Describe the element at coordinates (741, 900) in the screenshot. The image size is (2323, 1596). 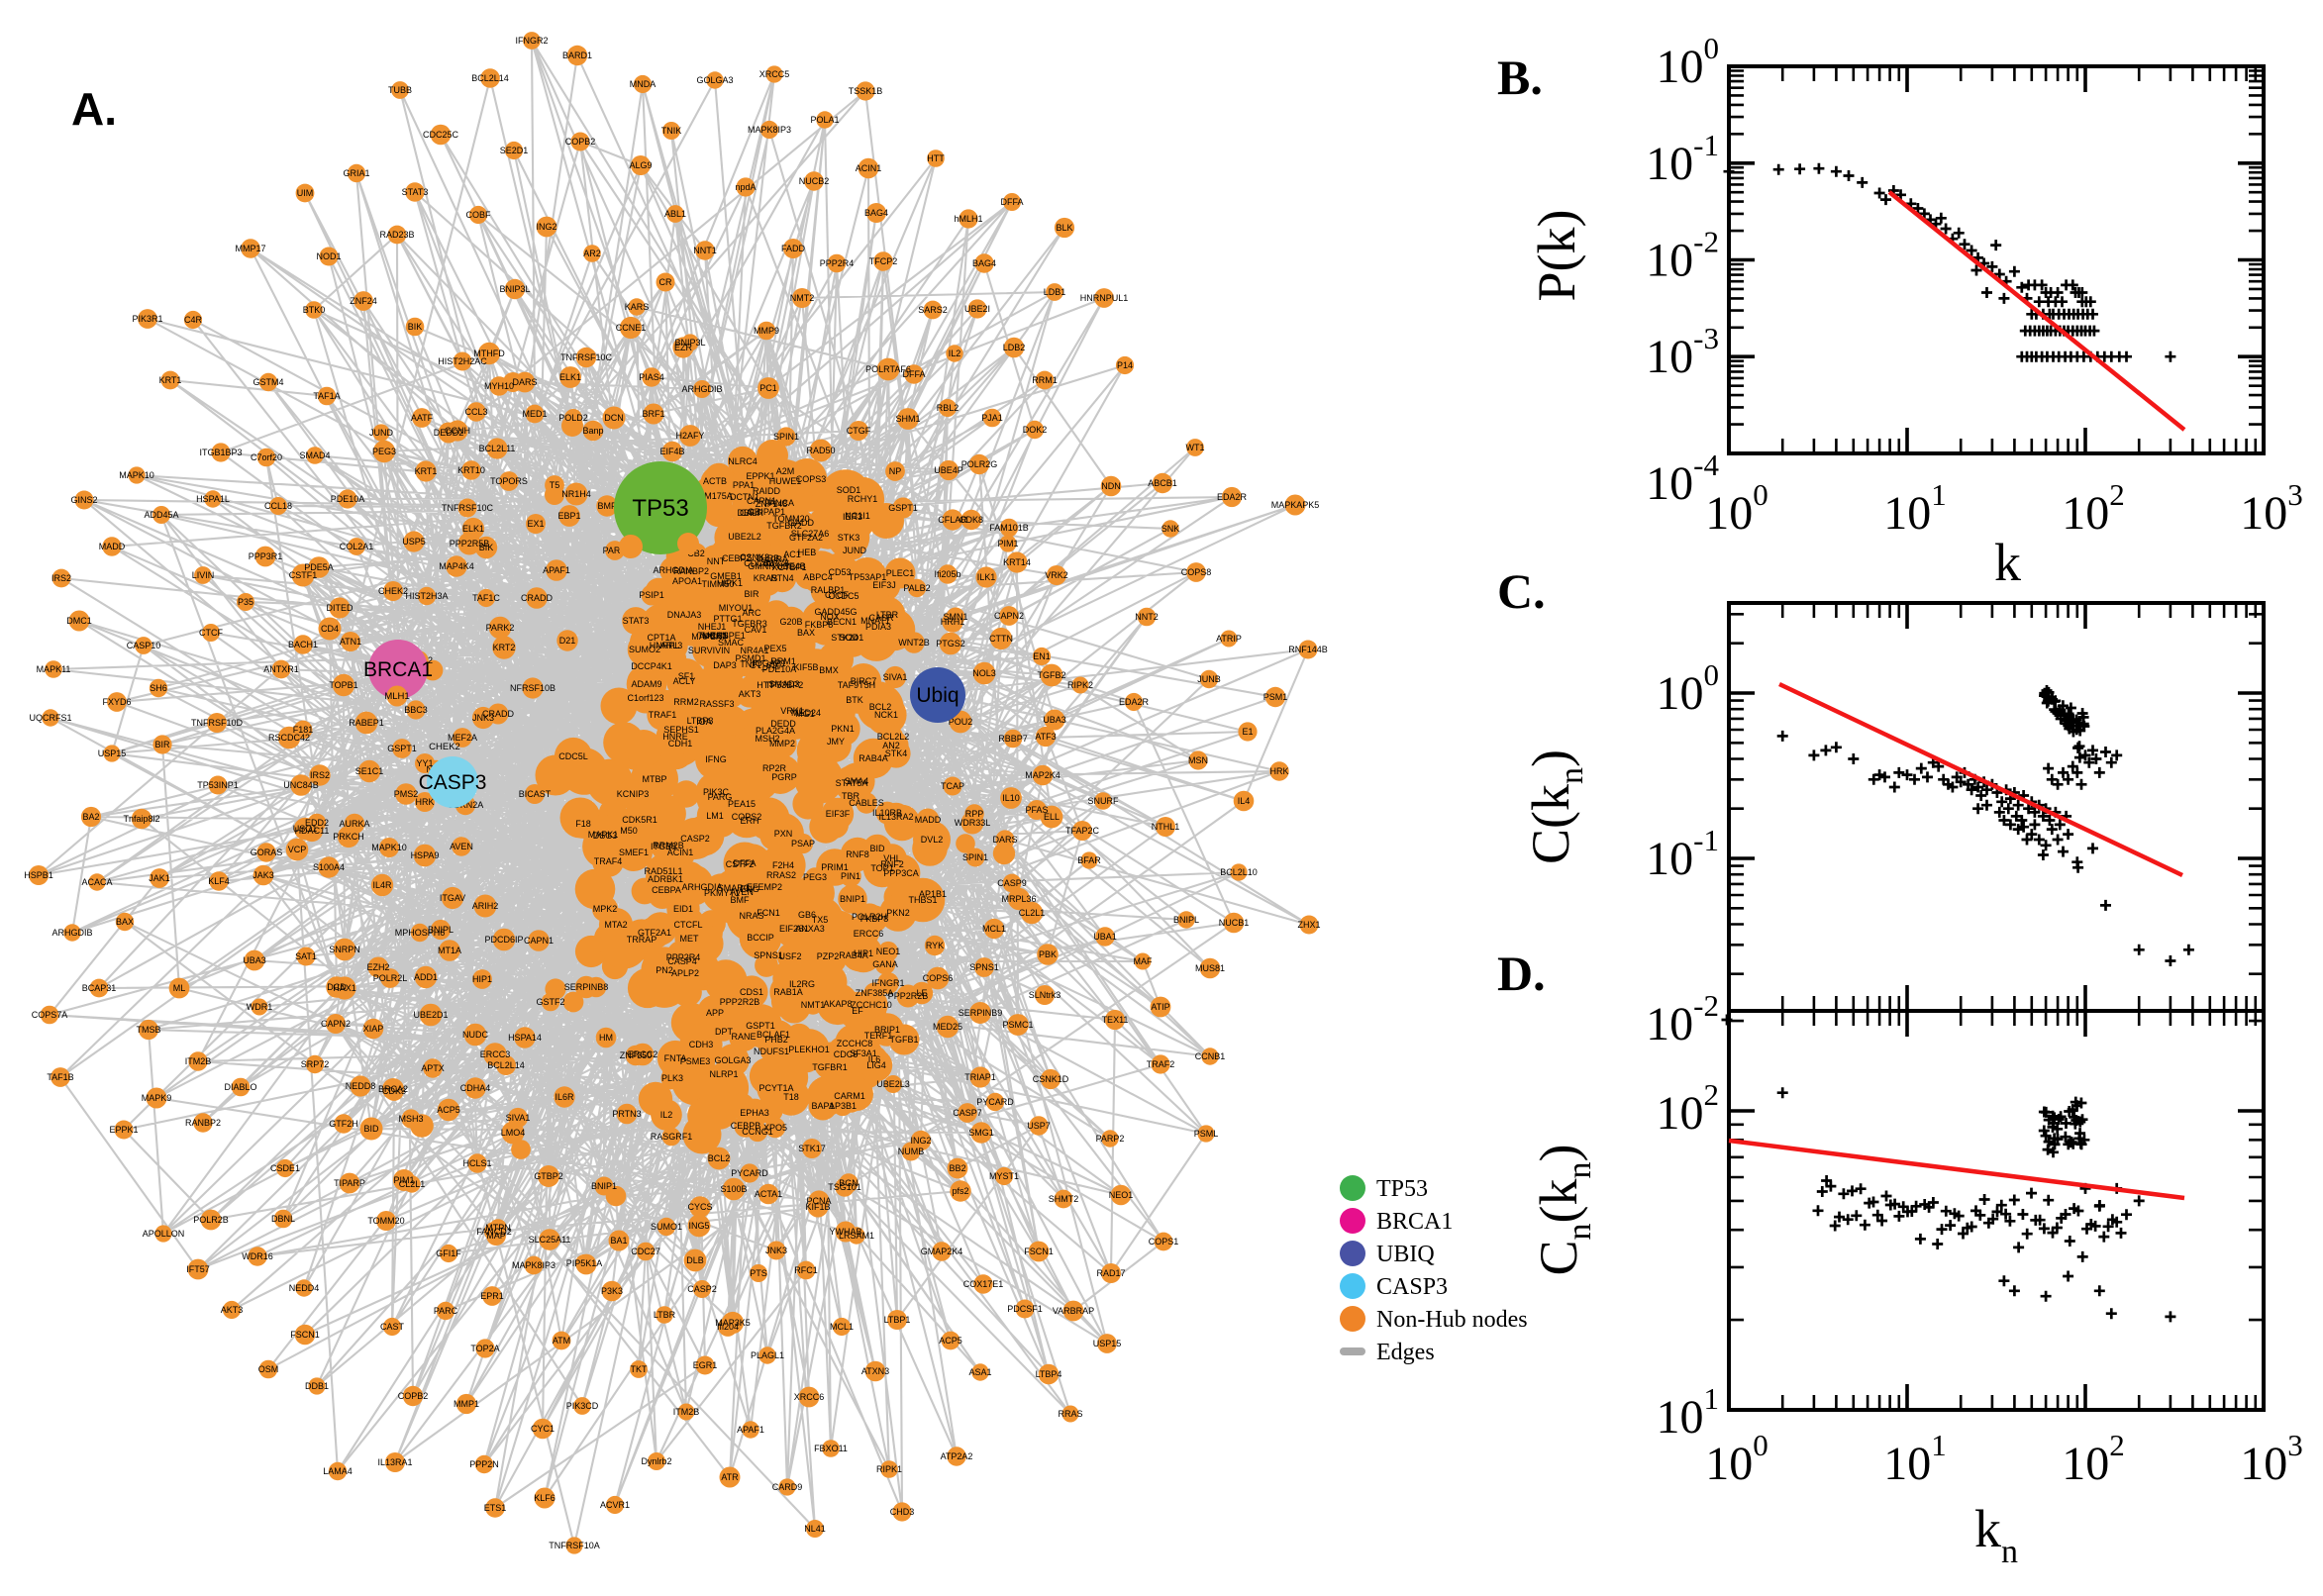
I see `svg-text: BMF` at that location.